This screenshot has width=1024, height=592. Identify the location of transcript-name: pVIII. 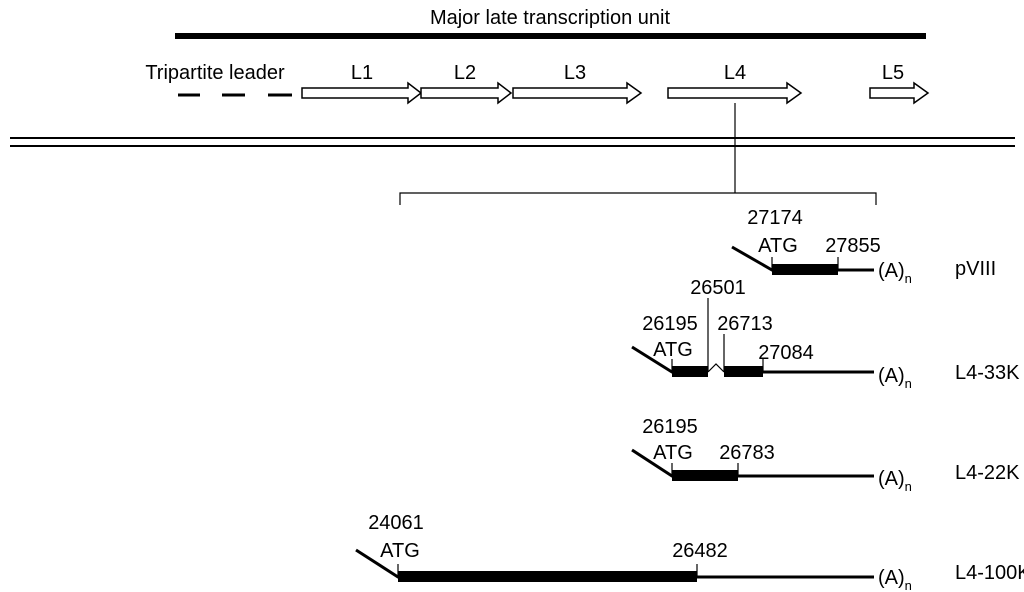
(975, 269).